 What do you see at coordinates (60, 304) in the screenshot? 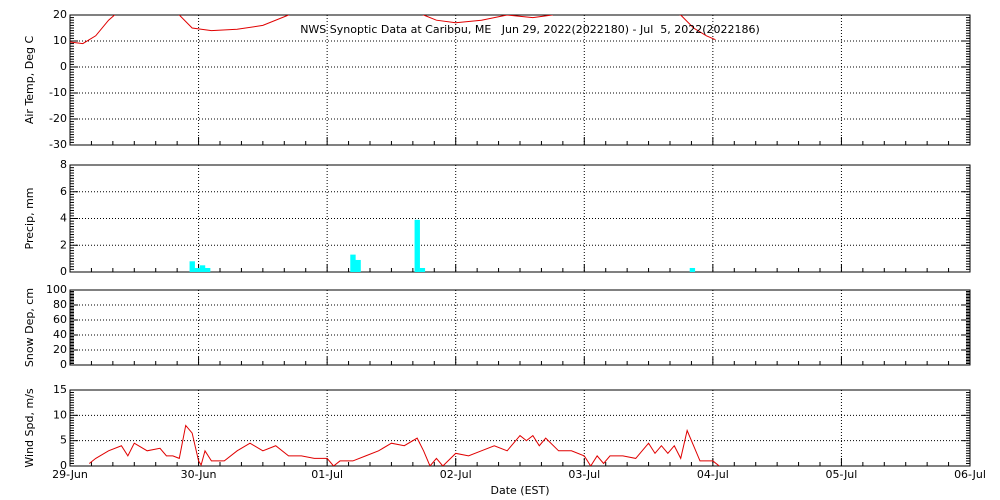
I see `y-tick-label: 80` at bounding box center [60, 304].